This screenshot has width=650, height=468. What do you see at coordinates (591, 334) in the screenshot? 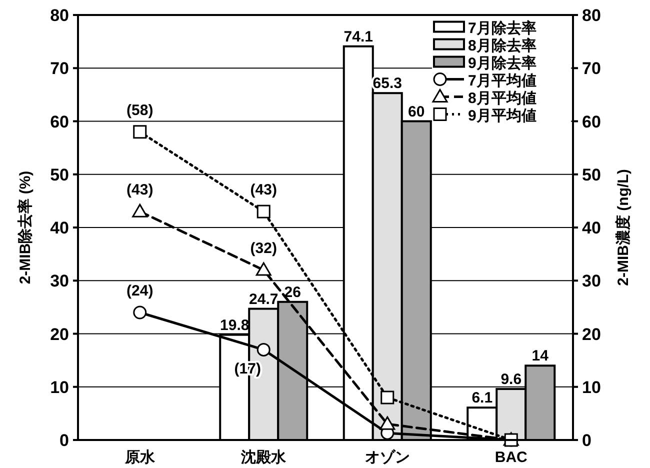
I see `y2-tick-label: 20` at bounding box center [591, 334].